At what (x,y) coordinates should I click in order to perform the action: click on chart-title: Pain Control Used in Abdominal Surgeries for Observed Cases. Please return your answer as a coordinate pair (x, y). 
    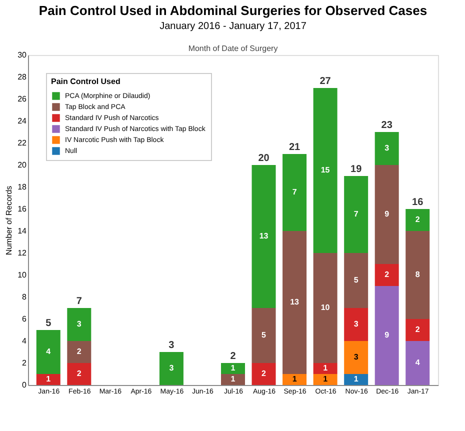
    Looking at the image, I should click on (233, 10).